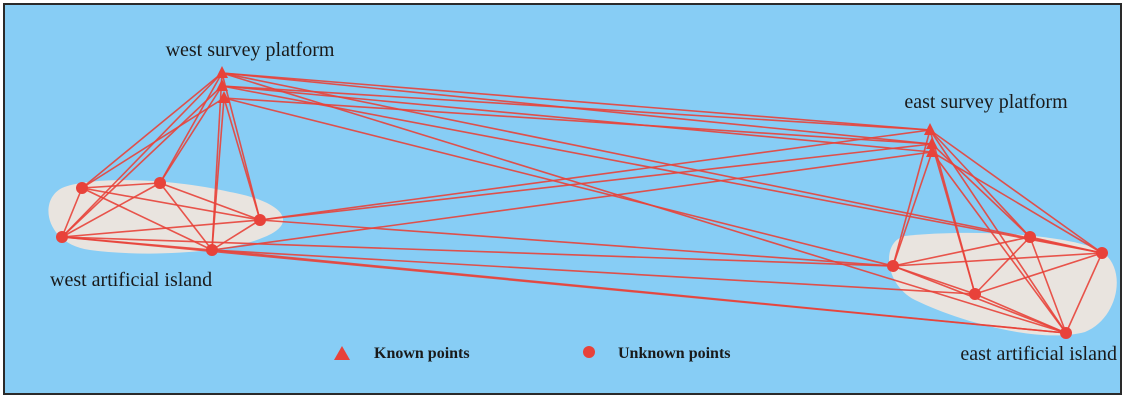 The height and width of the screenshot is (398, 1125). I want to click on west-platform-label: west survey platform, so click(250, 50).